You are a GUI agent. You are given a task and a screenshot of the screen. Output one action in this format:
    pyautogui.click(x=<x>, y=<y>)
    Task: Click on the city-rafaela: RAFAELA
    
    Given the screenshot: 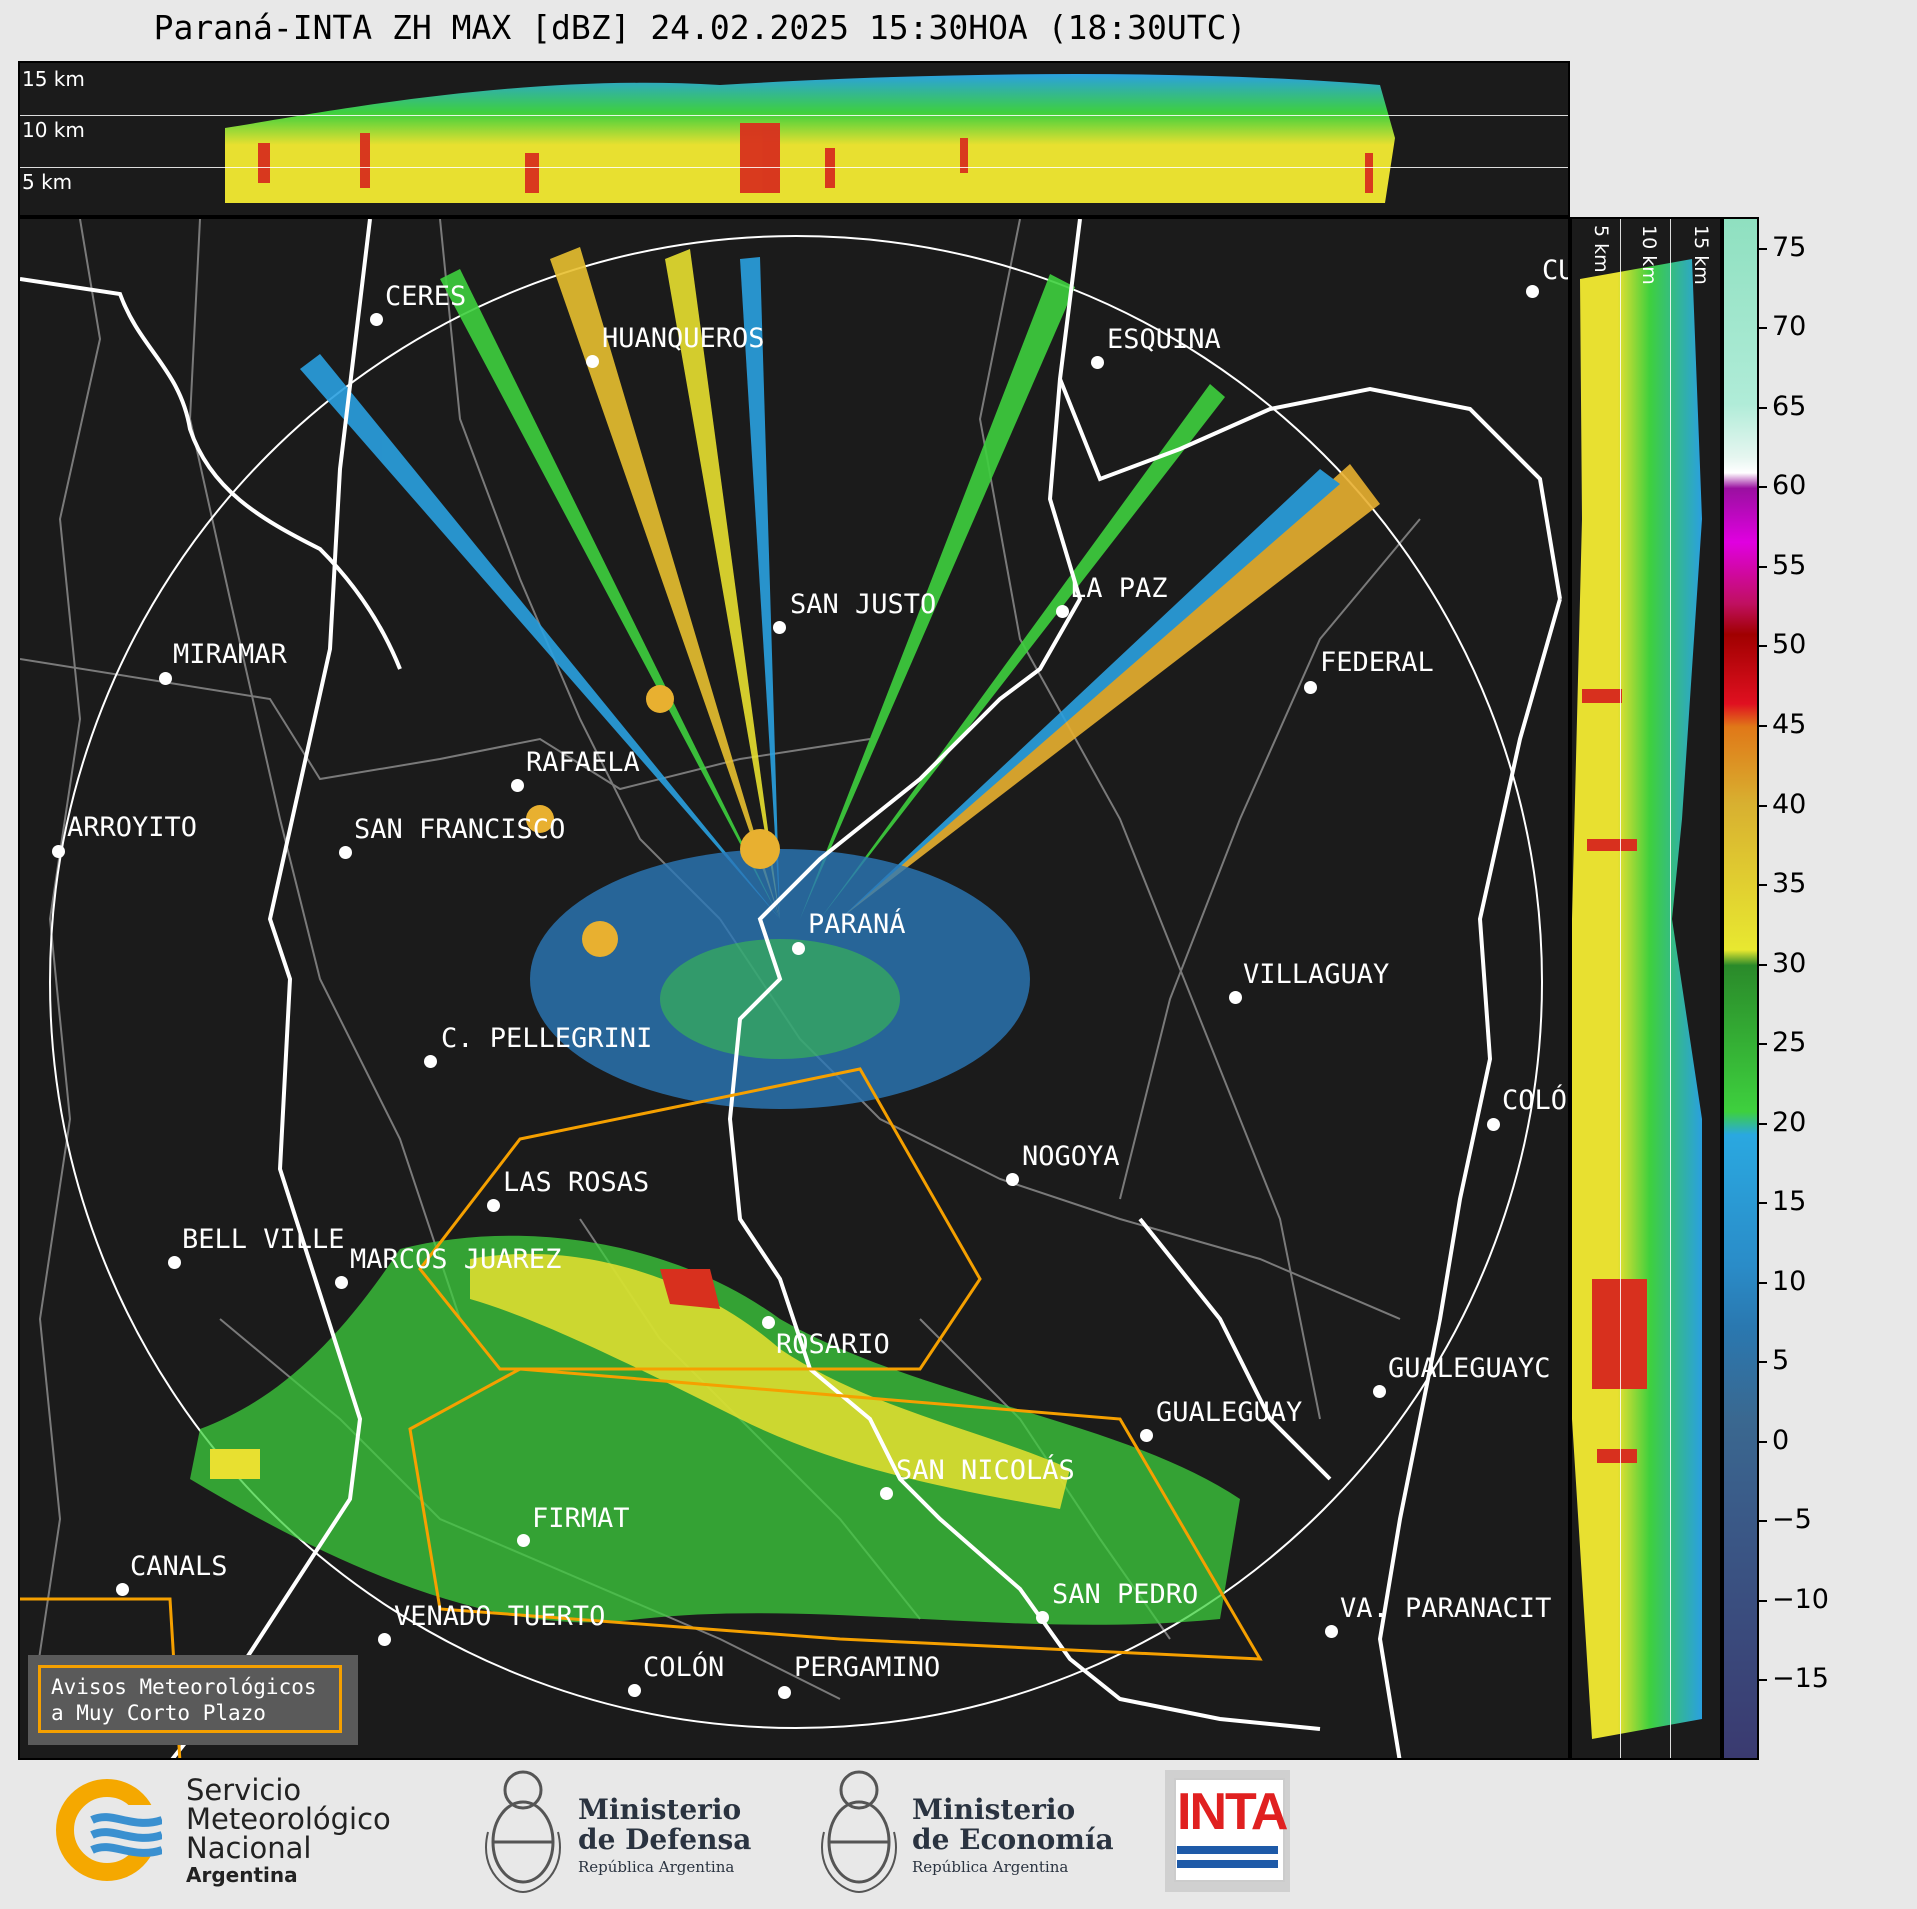 What is the action you would take?
    pyautogui.click(x=583, y=762)
    